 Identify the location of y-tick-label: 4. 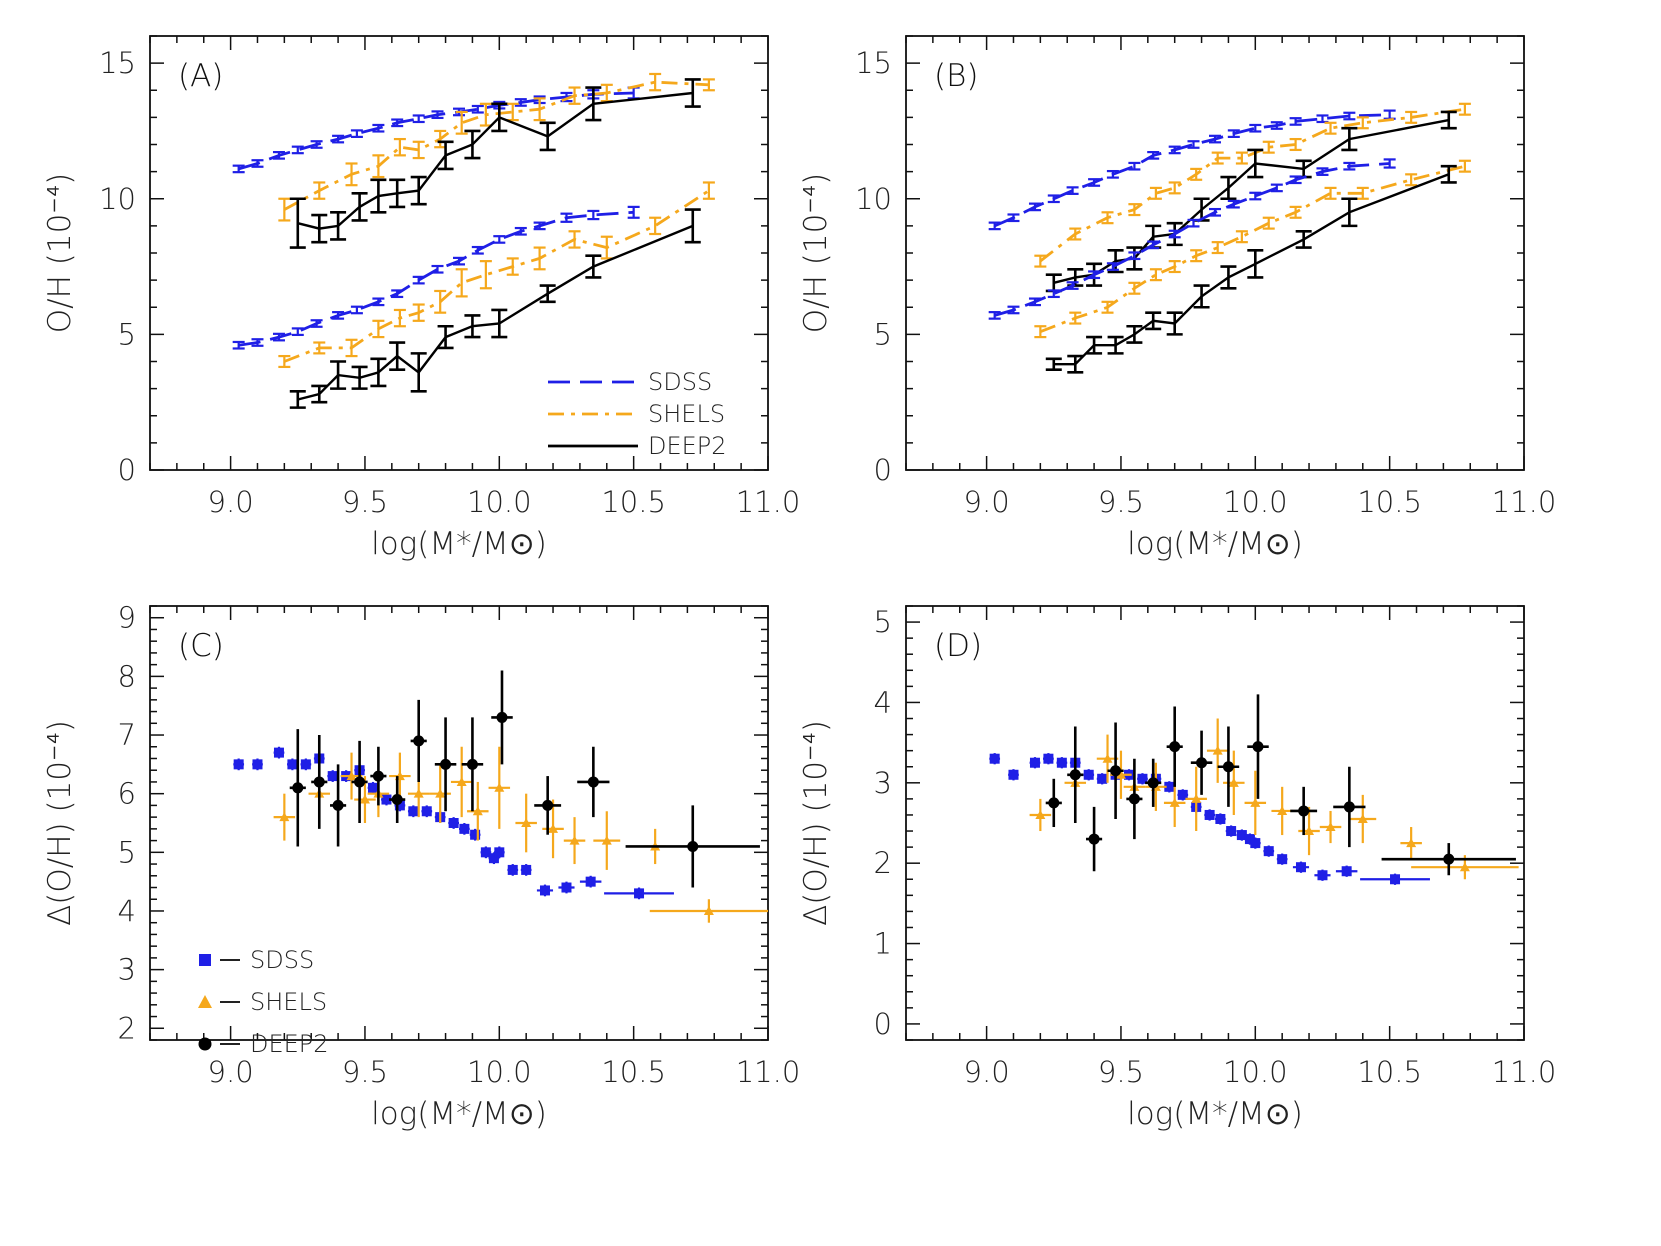
(883, 702).